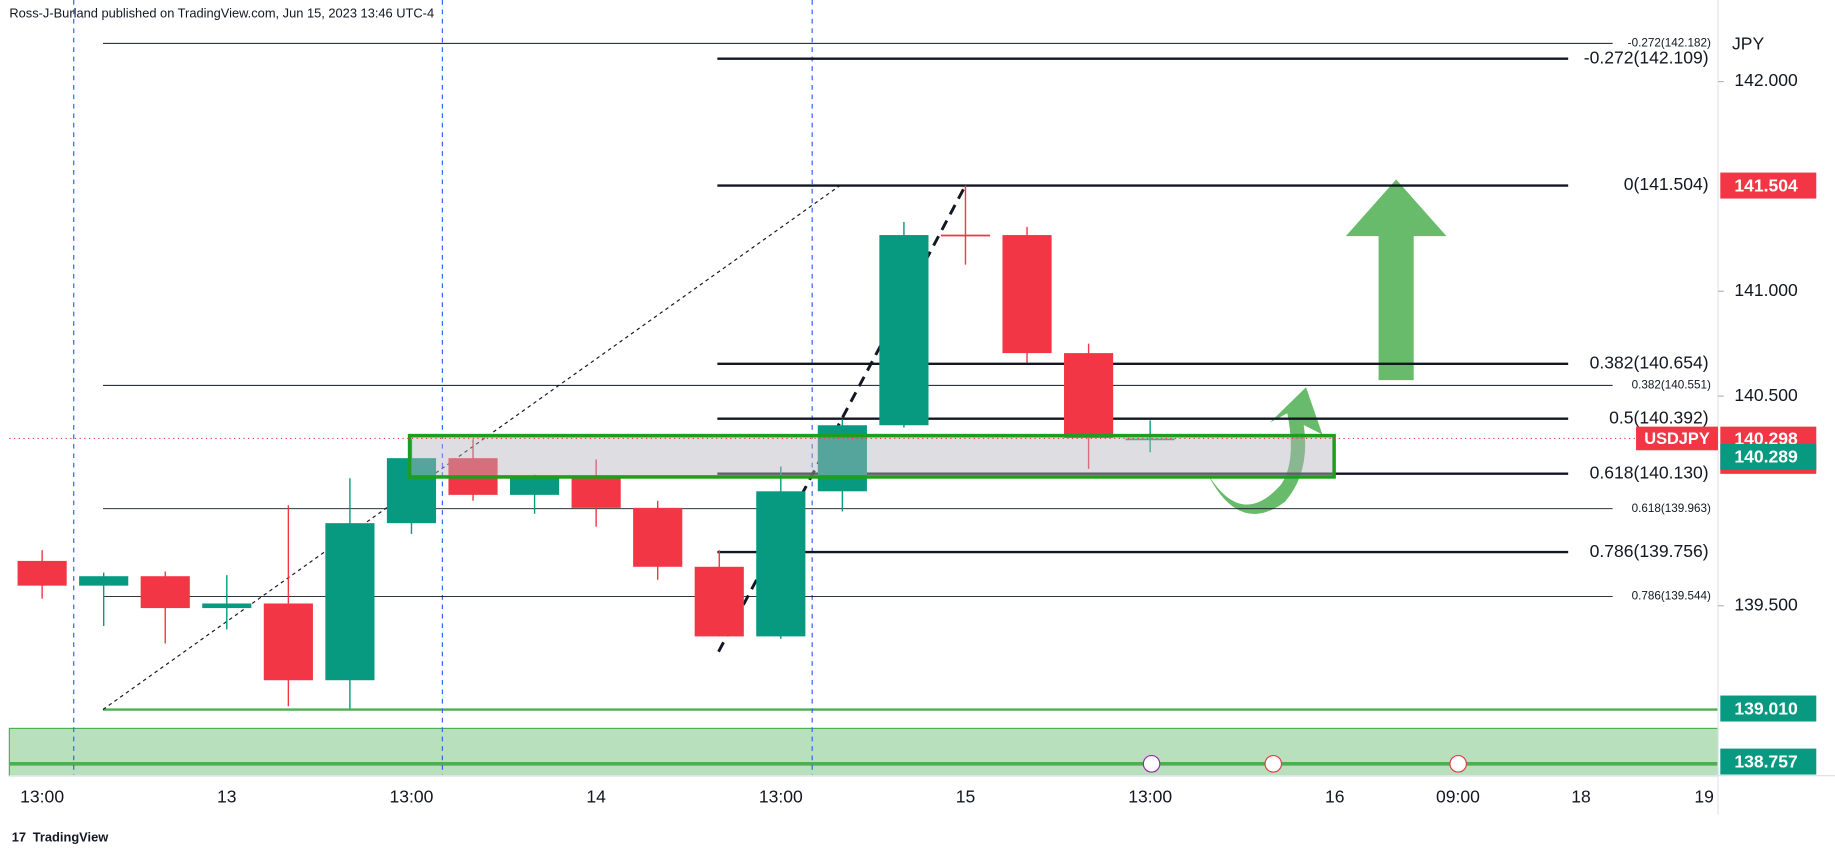 Image resolution: width=1835 pixels, height=850 pixels. What do you see at coordinates (1704, 797) in the screenshot?
I see `x-tick-label: 19` at bounding box center [1704, 797].